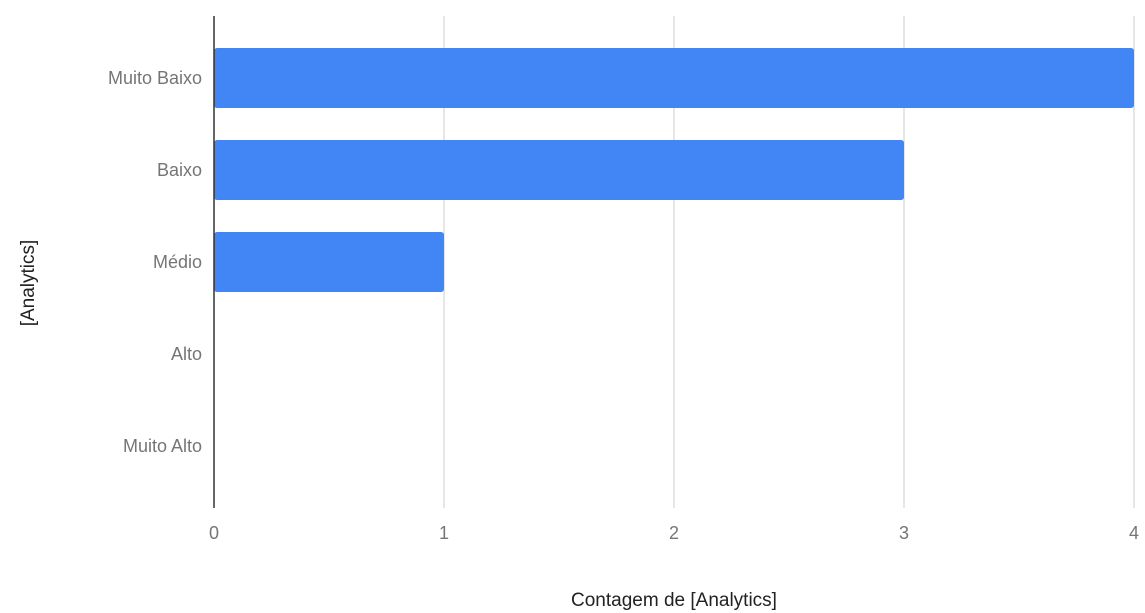 The width and height of the screenshot is (1145, 613). I want to click on x-tick-labels: 0 1 2 3 4, so click(674, 533).